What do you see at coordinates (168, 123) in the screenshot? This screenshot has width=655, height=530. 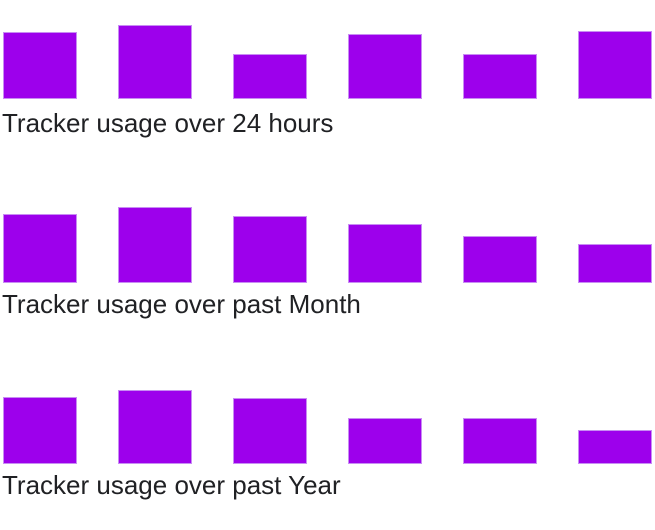 I see `chart-title-24-hours: Tracker usage over 24 hours` at bounding box center [168, 123].